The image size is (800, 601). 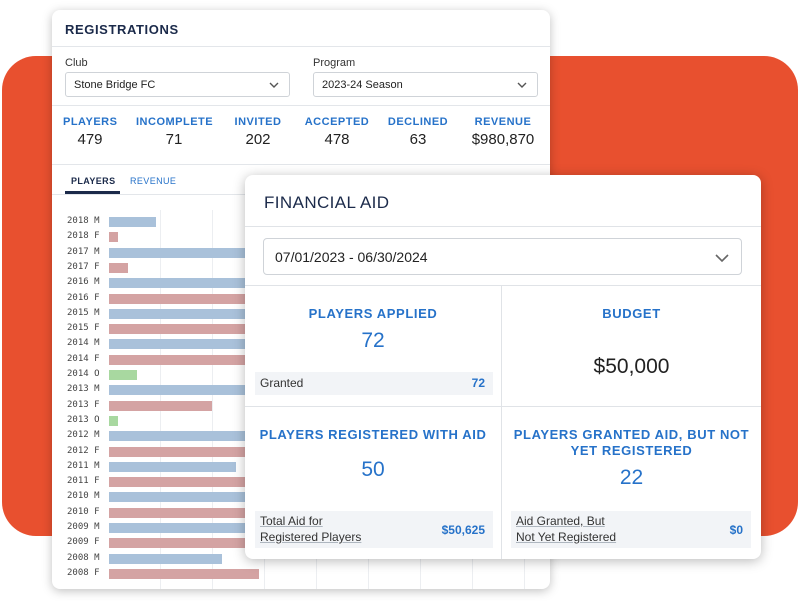 What do you see at coordinates (153, 181) in the screenshot?
I see `tab-revenue: REVENUE` at bounding box center [153, 181].